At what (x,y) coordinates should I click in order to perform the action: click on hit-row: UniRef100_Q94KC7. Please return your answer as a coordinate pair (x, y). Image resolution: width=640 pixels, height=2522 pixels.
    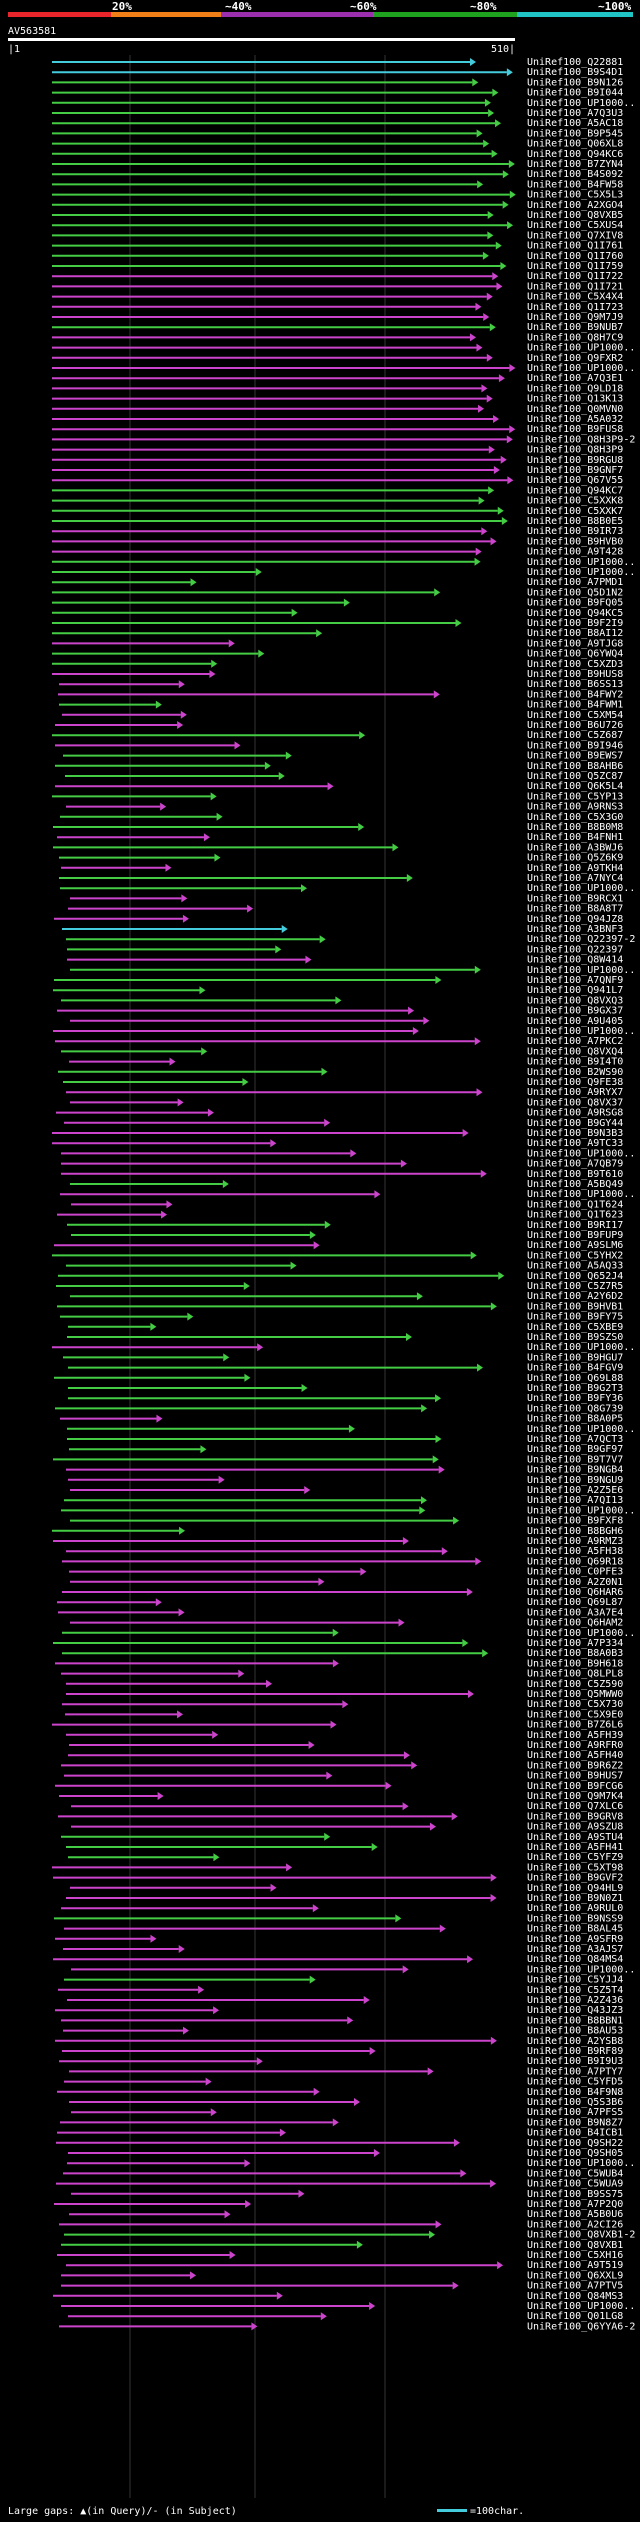
    Looking at the image, I should click on (337, 490).